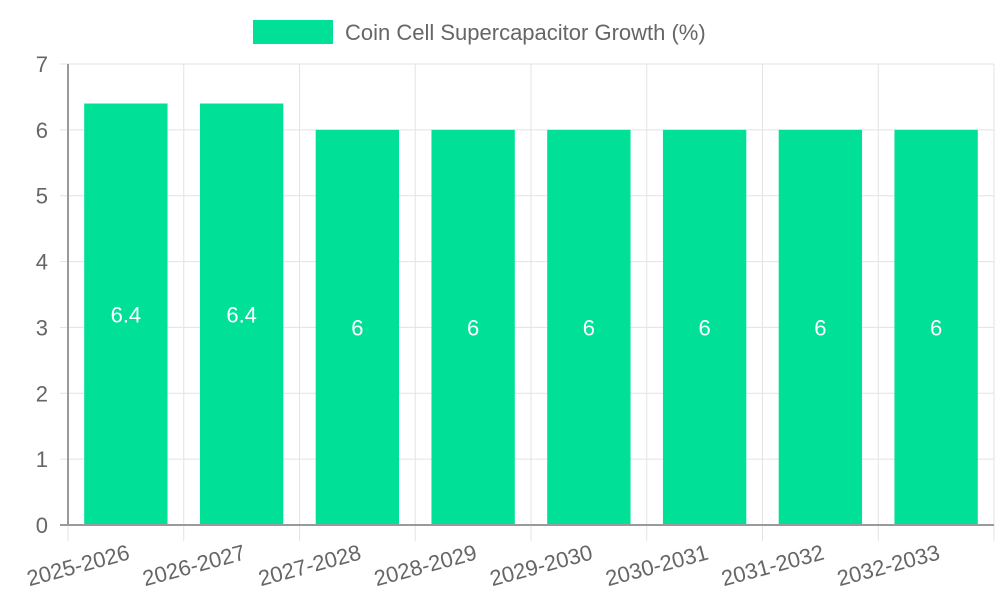 The height and width of the screenshot is (605, 1000). I want to click on y-tick-label: 5, so click(42, 196).